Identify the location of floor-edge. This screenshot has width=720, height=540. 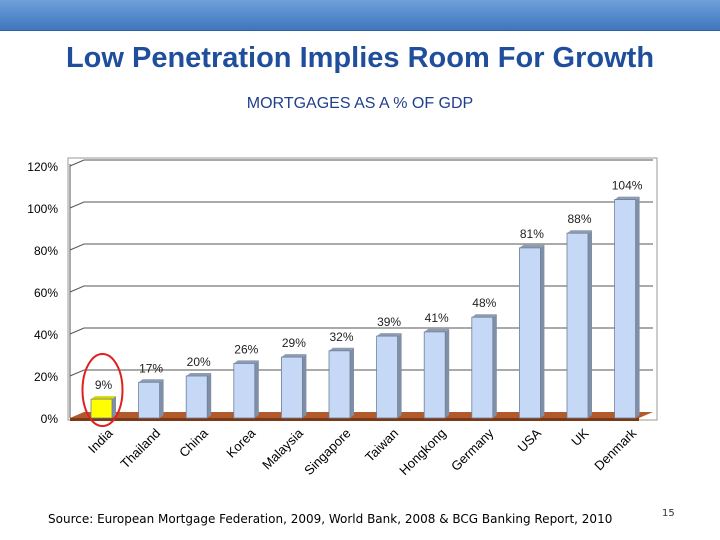
(354, 419).